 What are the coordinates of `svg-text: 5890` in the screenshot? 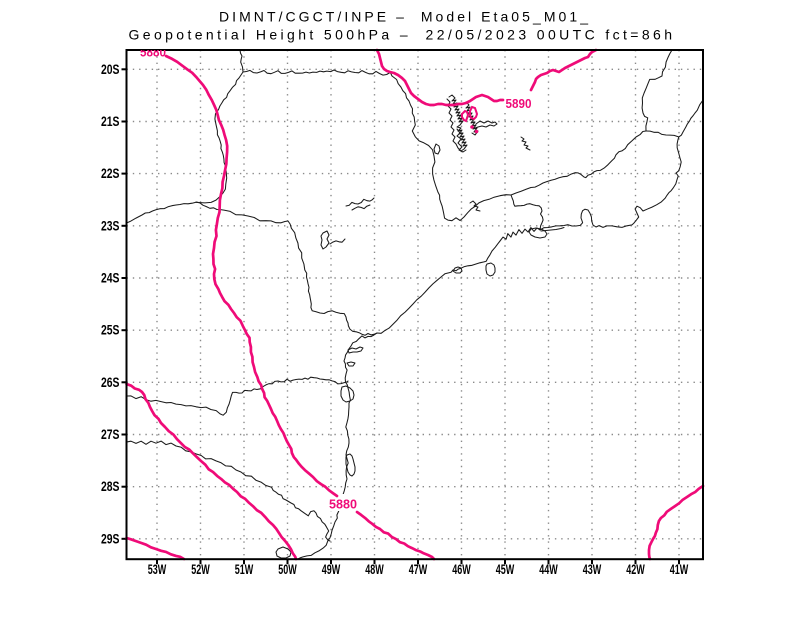 It's located at (519, 103).